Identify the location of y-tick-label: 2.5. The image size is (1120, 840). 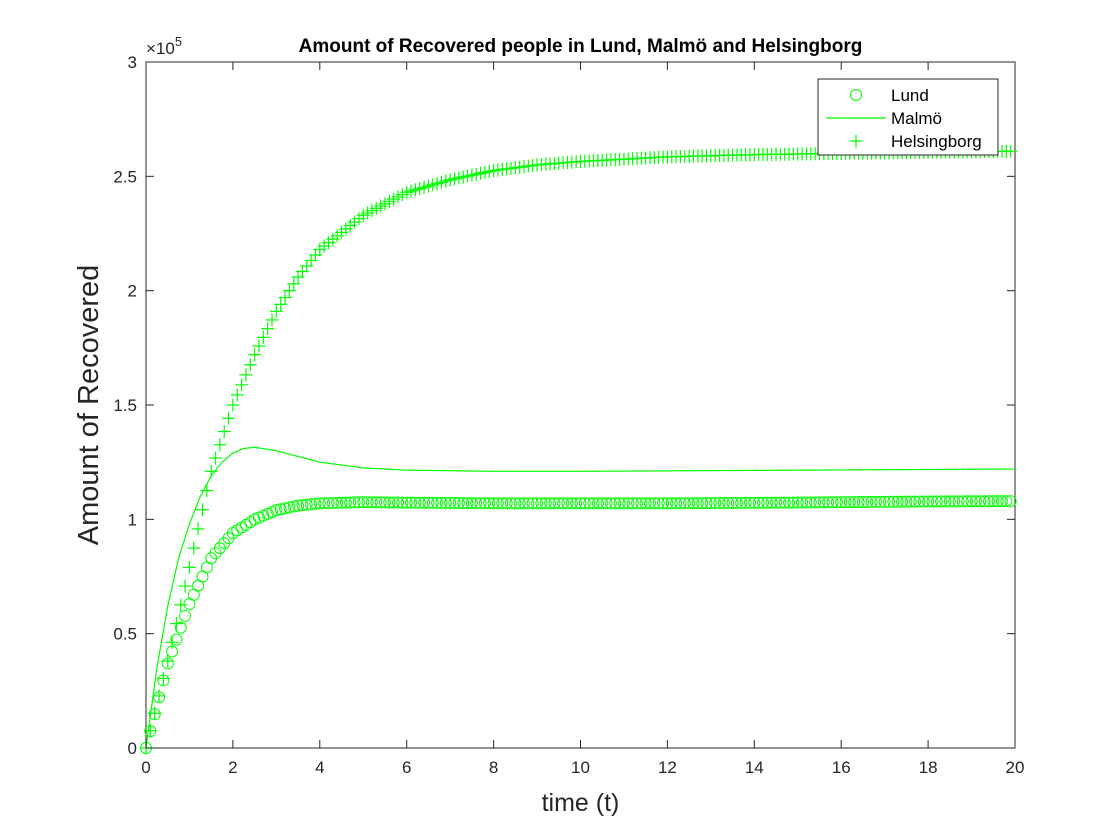
(125, 176).